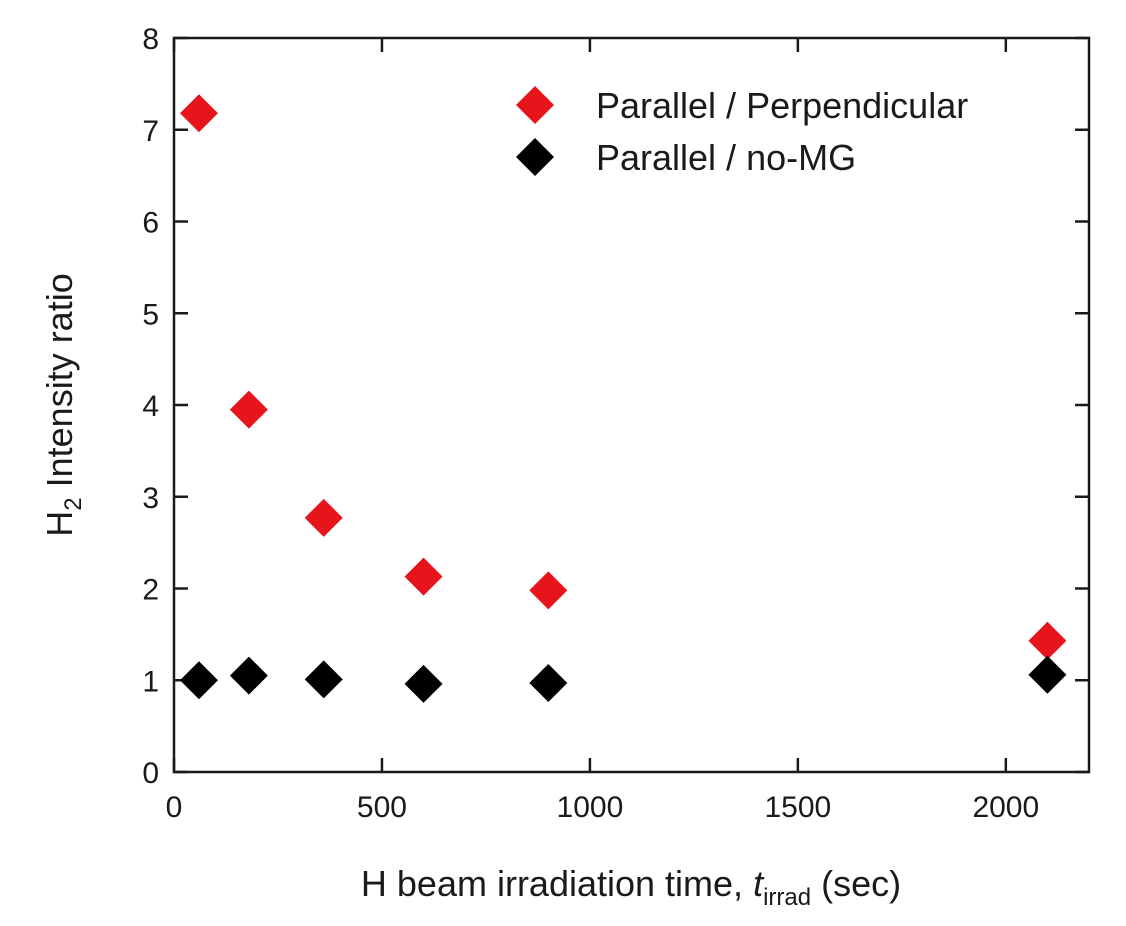 This screenshot has height=926, width=1126. Describe the element at coordinates (782, 105) in the screenshot. I see `legend-label-series-1: Parallel / Perpendicular` at that location.